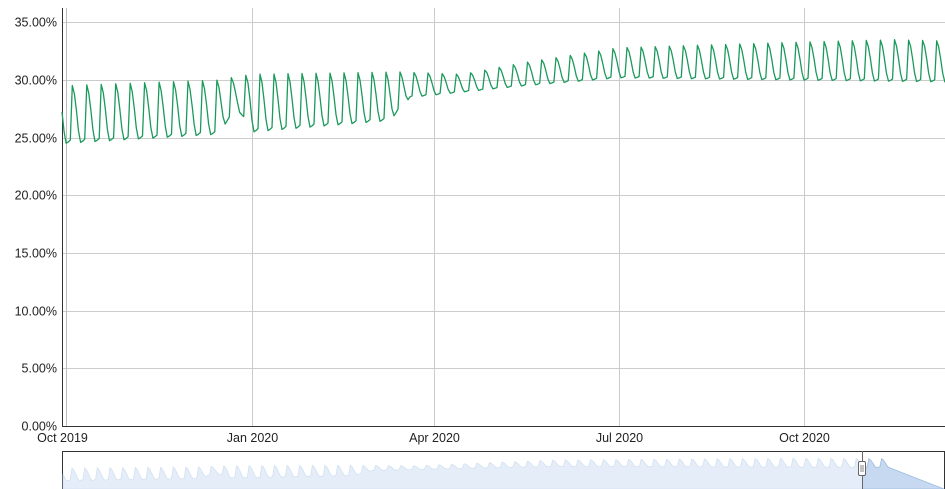 This screenshot has width=945, height=489. What do you see at coordinates (36, 196) in the screenshot?
I see `y-tick-label: 20.00%` at bounding box center [36, 196].